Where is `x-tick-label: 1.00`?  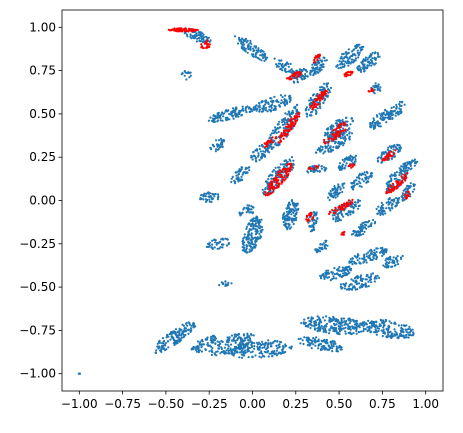 x-tick-label: 1.00 is located at coordinates (425, 404).